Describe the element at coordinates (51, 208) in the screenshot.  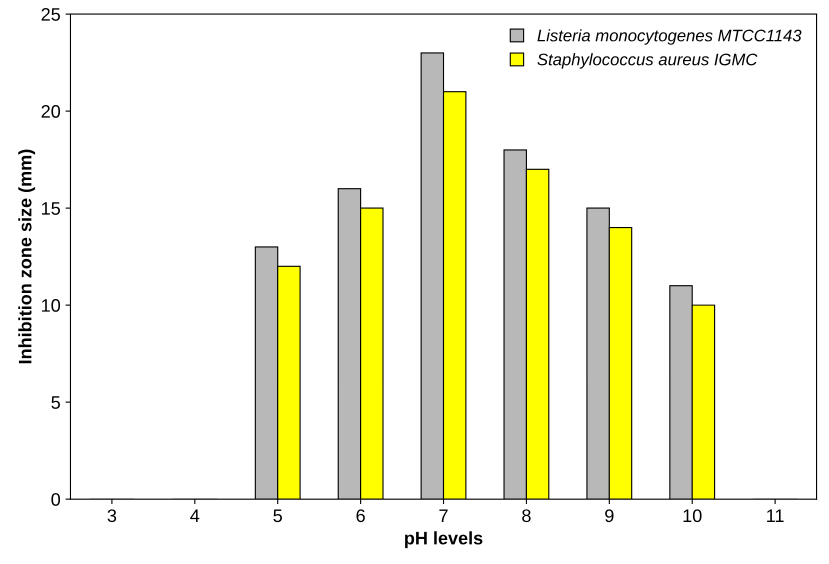
I see `y-tick-label: 15` at that location.